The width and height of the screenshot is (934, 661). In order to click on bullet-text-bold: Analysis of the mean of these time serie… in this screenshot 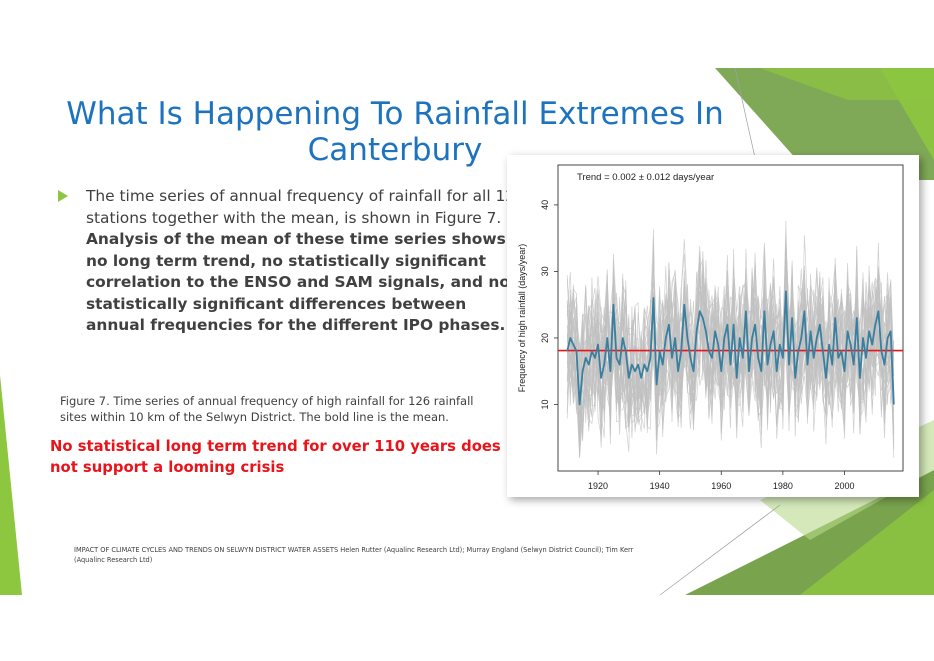, I will do `click(298, 282)`.